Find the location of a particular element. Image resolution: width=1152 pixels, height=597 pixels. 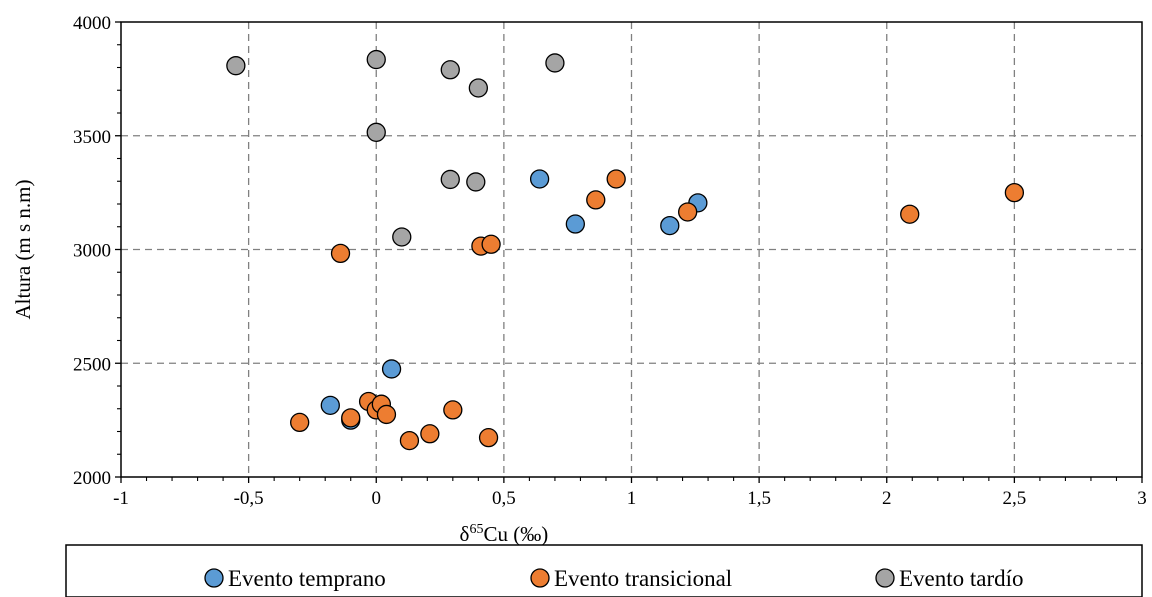

legend-label-tardio: Evento tardío is located at coordinates (961, 578).